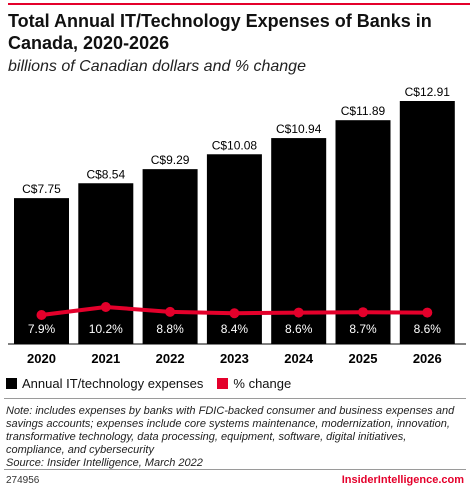 Image resolution: width=470 pixels, height=492 pixels. I want to click on pct-label-2021: 10.2%, so click(106, 329).